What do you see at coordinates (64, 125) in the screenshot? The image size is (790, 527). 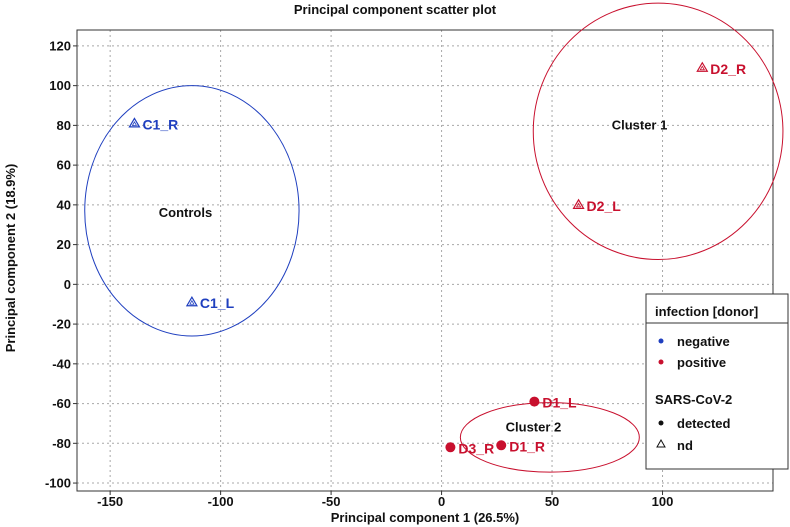 I see `y-tick-label: 80` at bounding box center [64, 125].